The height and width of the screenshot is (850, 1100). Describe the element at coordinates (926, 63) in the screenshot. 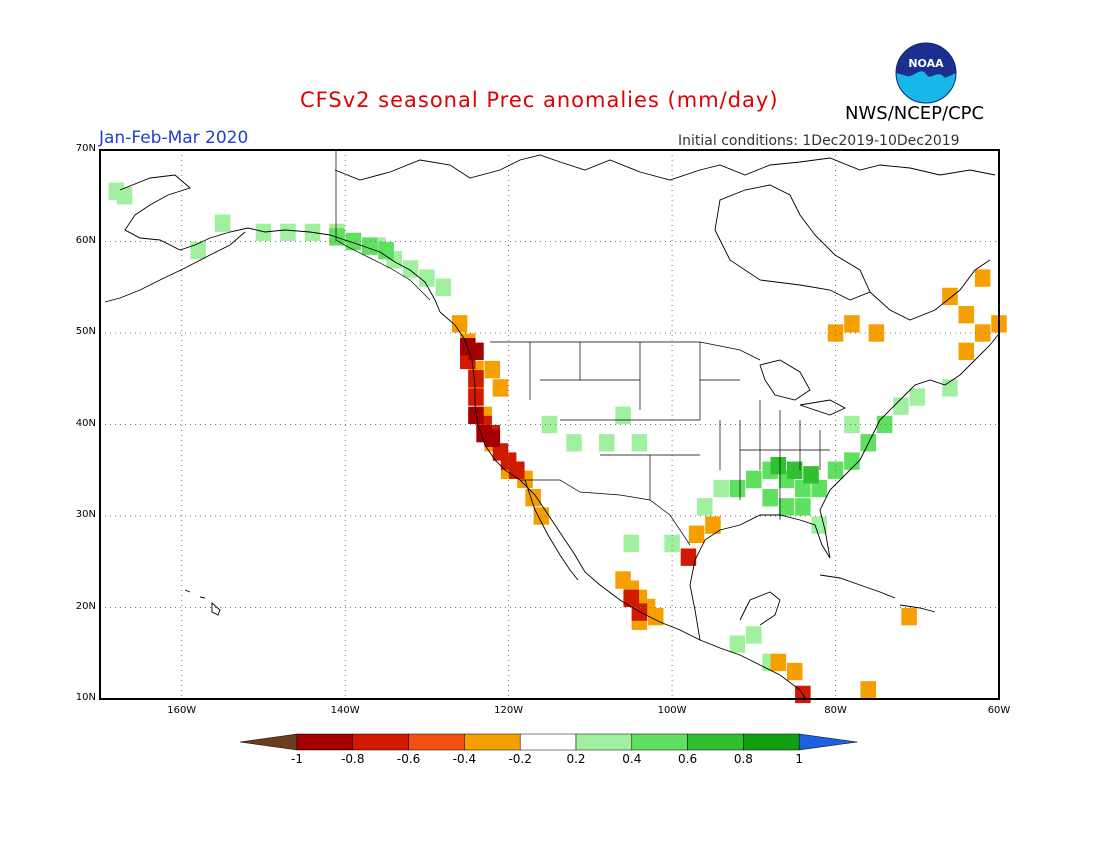

I see `noaa-logo-text: NOAA` at that location.